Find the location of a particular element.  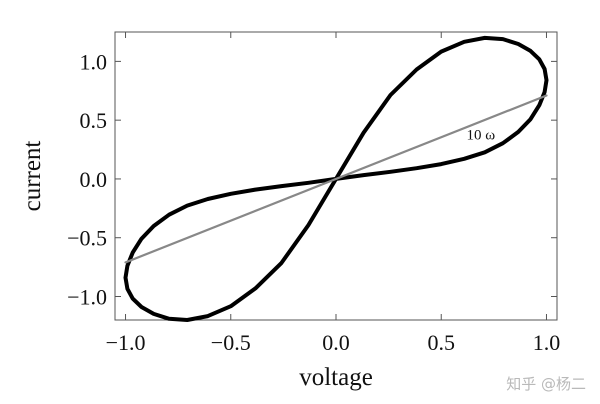

x-tick-label: 0.5 is located at coordinates (441, 342).